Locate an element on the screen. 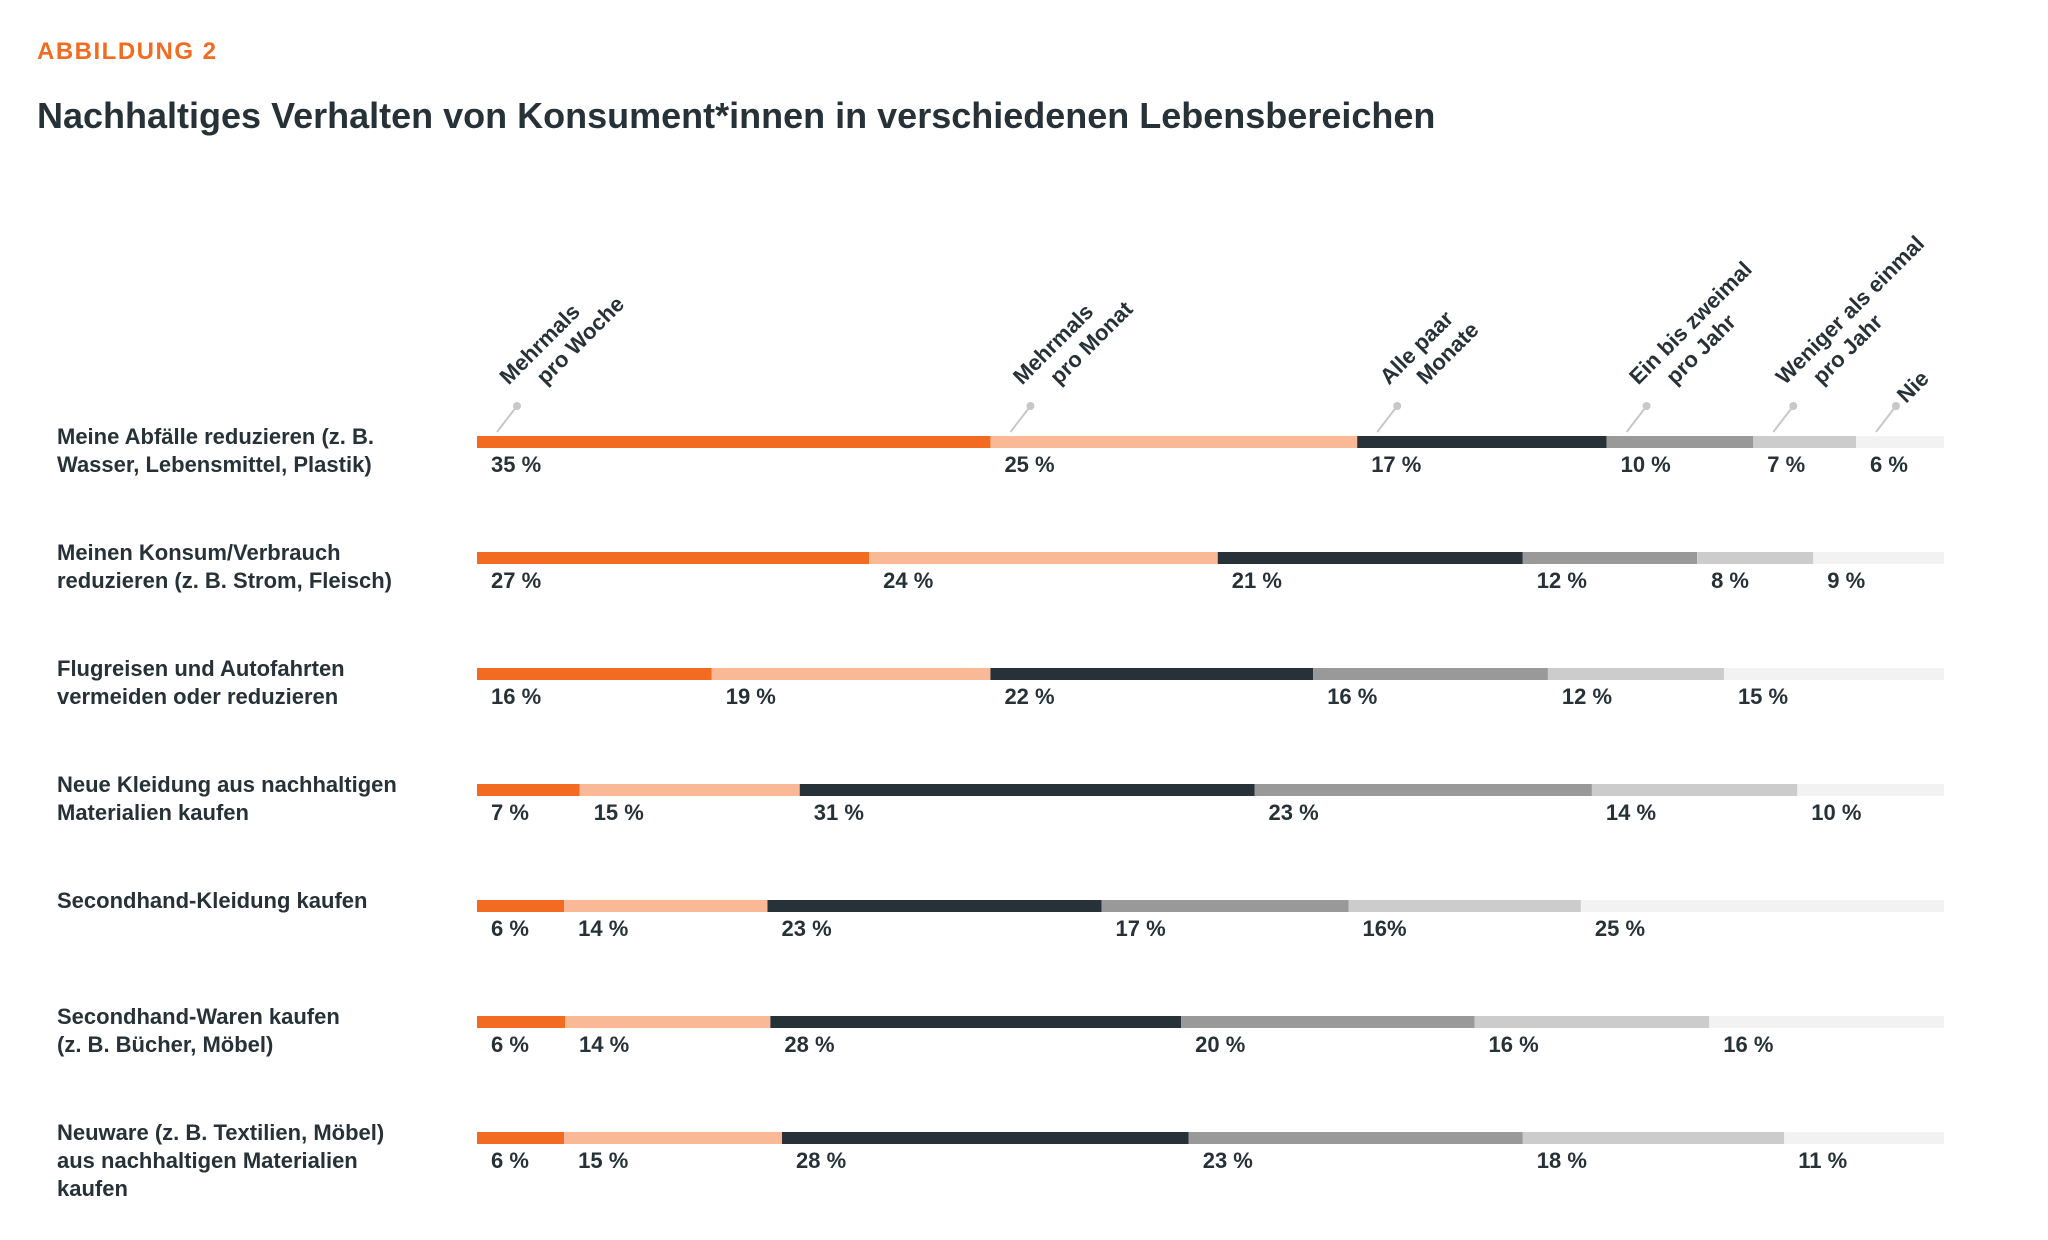 This screenshot has width=2048, height=1240. legend-label: Alle paarMonate is located at coordinates (1429, 353).